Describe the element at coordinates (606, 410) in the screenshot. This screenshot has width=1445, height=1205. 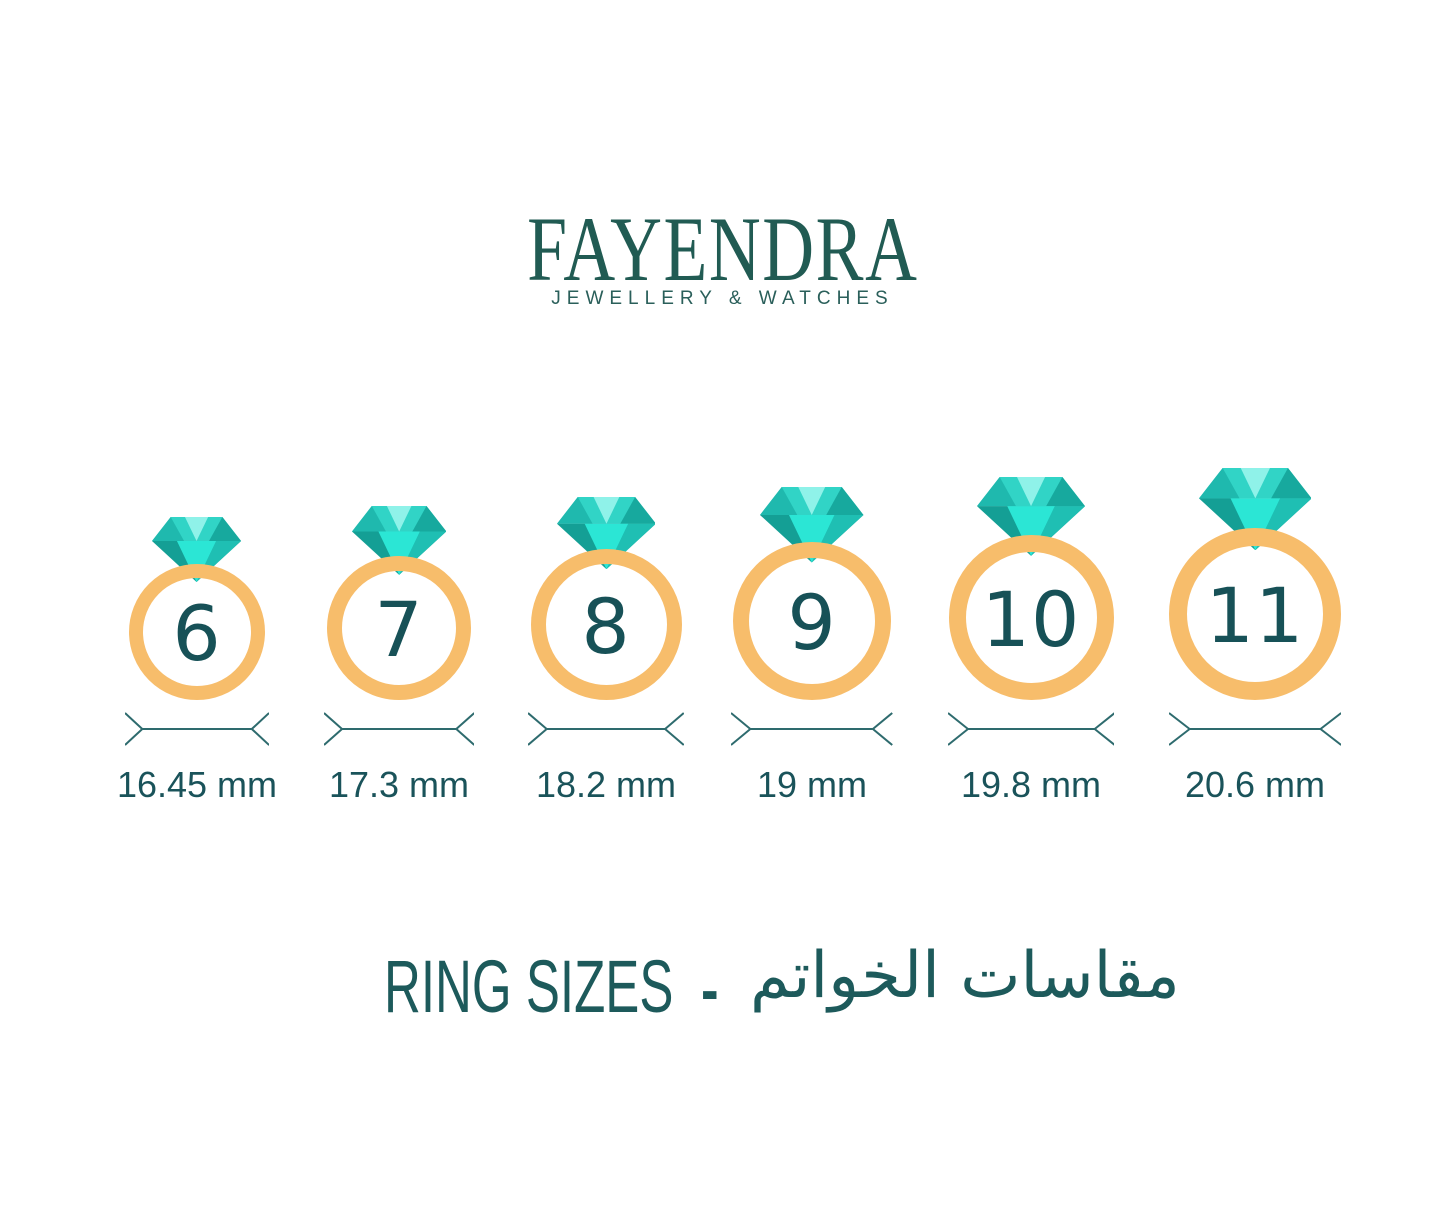
I see `ring-item-size-8: 8 18.2 mm` at that location.